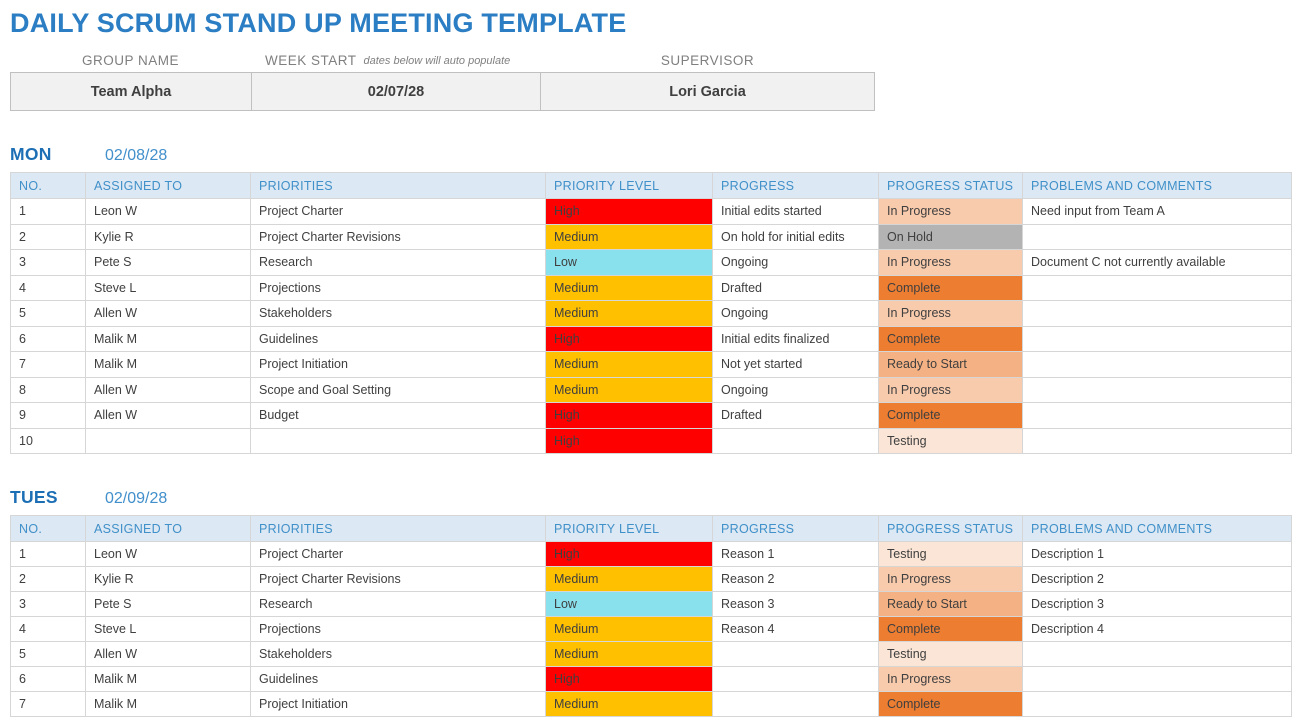  I want to click on cell-no: 8, so click(48, 389).